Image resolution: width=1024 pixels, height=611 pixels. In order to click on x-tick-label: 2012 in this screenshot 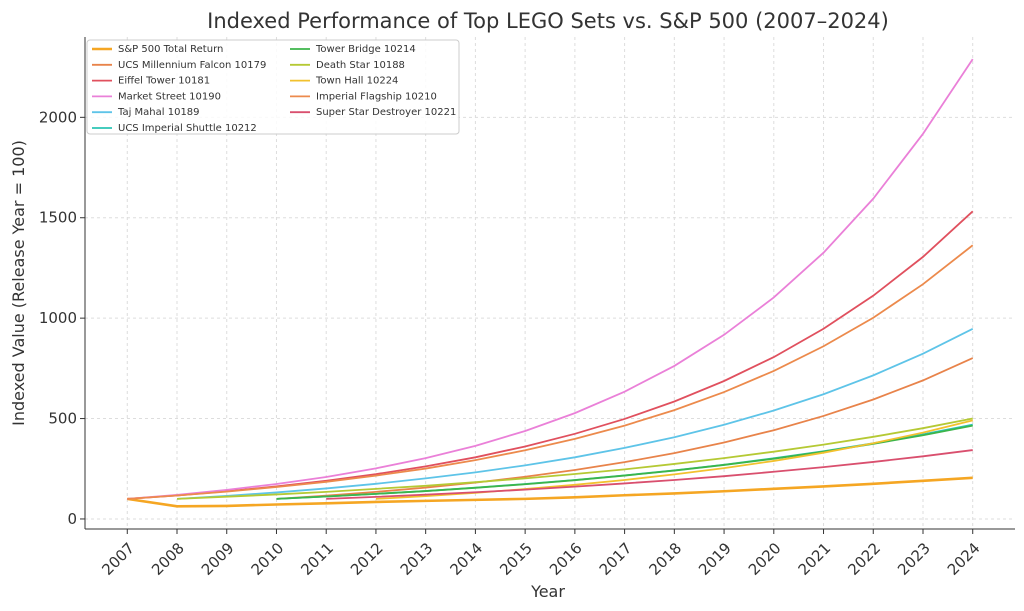, I will do `click(367, 559)`.